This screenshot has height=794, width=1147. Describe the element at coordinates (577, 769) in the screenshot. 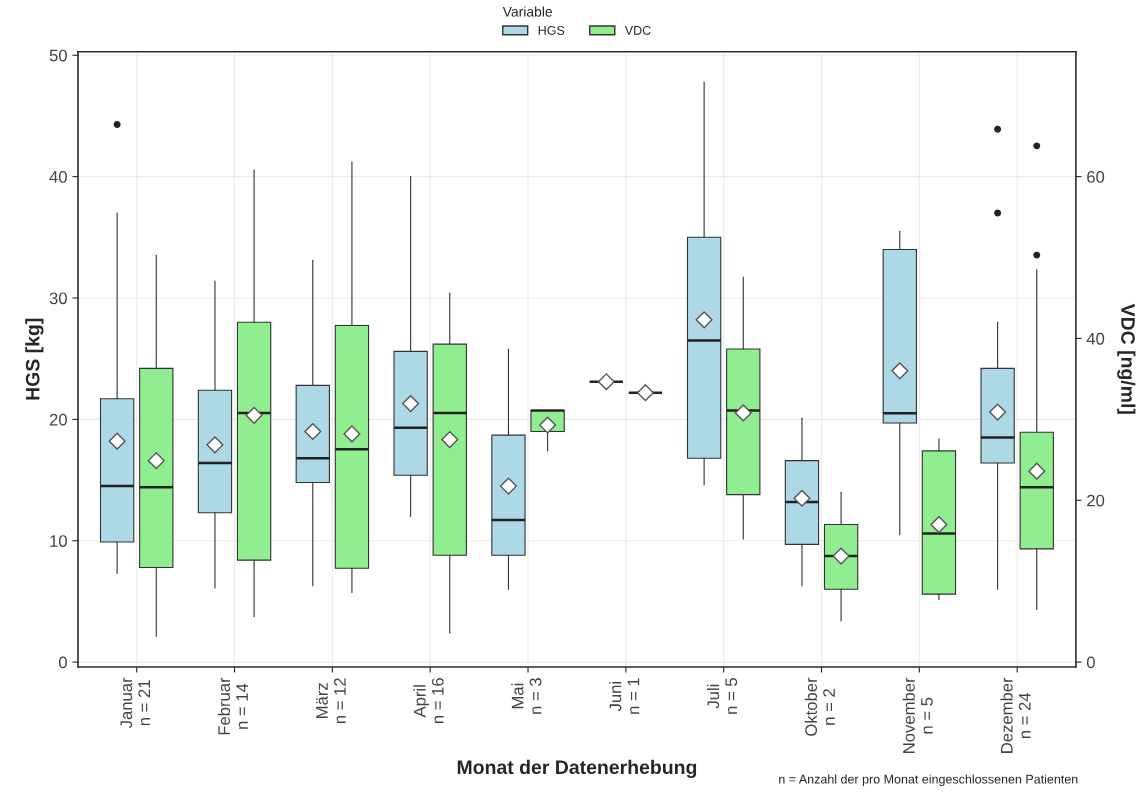

I see `x-axis-title: Monat der Datenerhebung` at that location.